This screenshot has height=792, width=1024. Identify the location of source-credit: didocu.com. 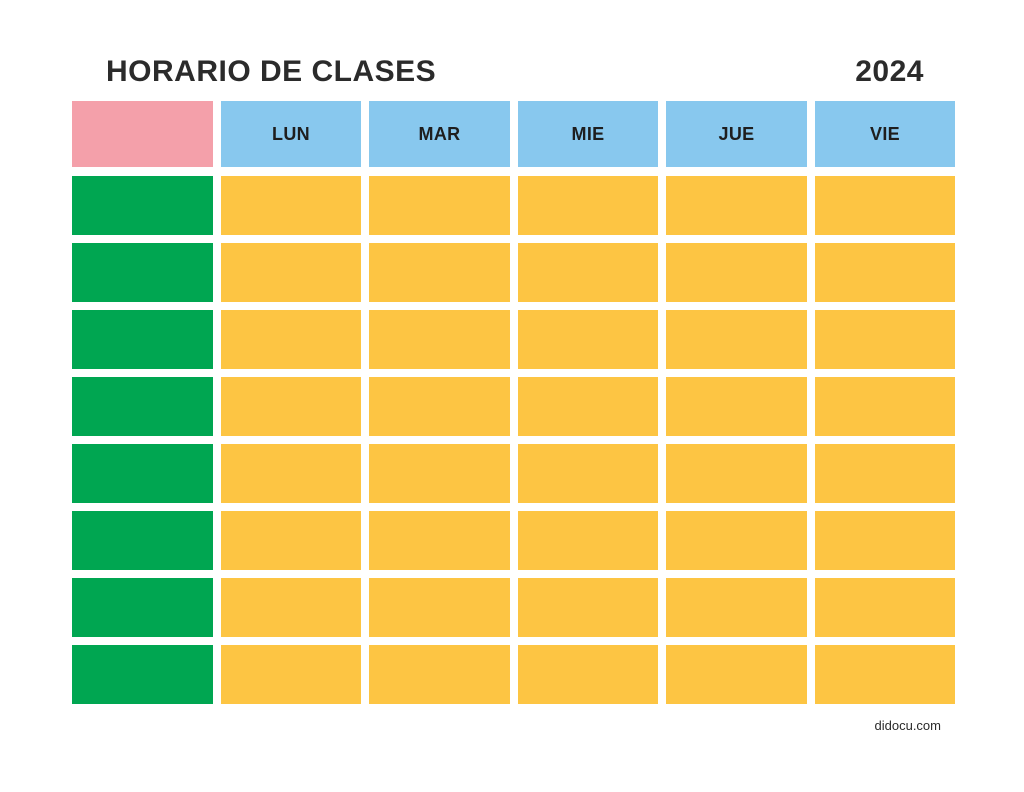
(907, 725).